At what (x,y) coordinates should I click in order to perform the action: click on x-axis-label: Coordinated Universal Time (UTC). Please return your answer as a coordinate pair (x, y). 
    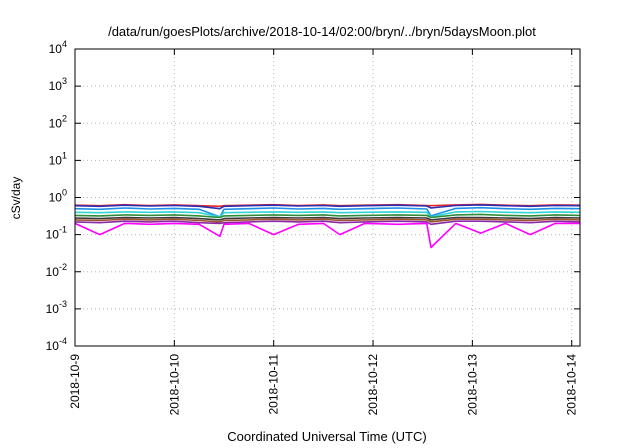
    Looking at the image, I should click on (326, 436).